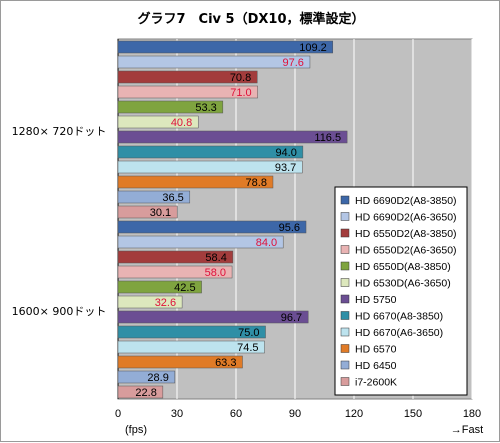 The height and width of the screenshot is (443, 500). What do you see at coordinates (406, 234) in the screenshot?
I see `legend-label: HD 6550D2(A8-3850)` at bounding box center [406, 234].